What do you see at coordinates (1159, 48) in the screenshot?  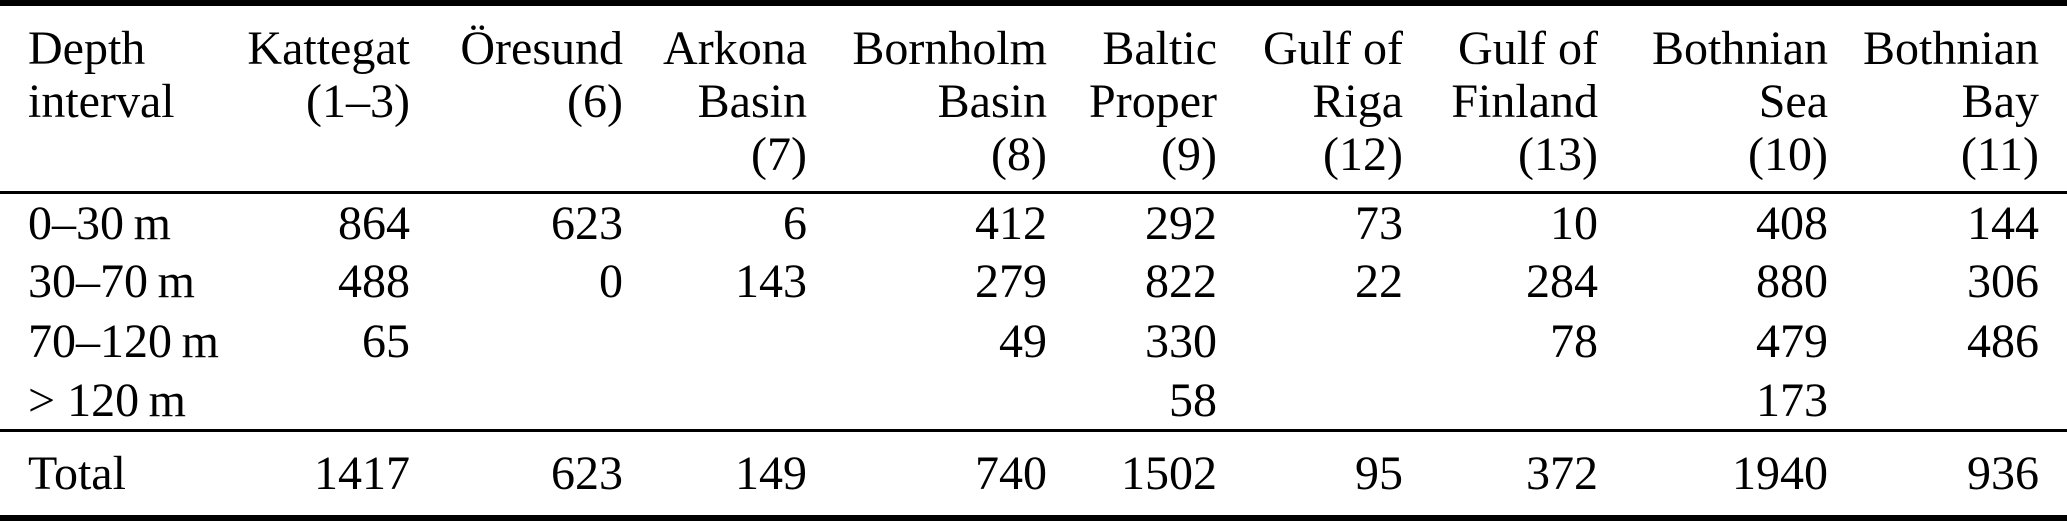 I see `column-header-line: Baltic` at bounding box center [1159, 48].